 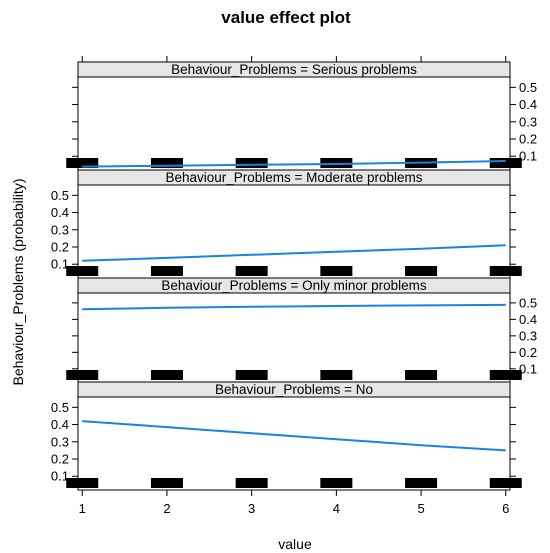 I want to click on chart-title: value effect plot, so click(x=286, y=17).